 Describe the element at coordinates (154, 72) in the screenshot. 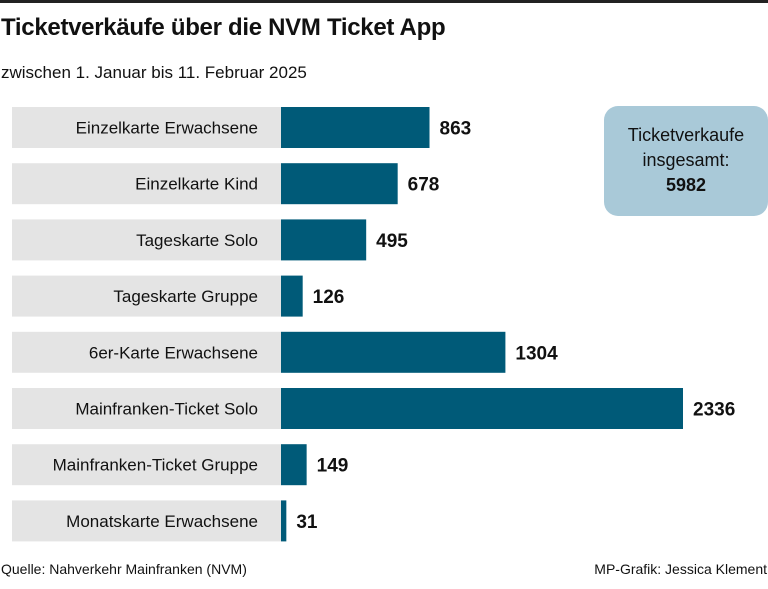

I see `chart-subtitle: zwischen 1. Januar bis 11. Februar 2025` at that location.